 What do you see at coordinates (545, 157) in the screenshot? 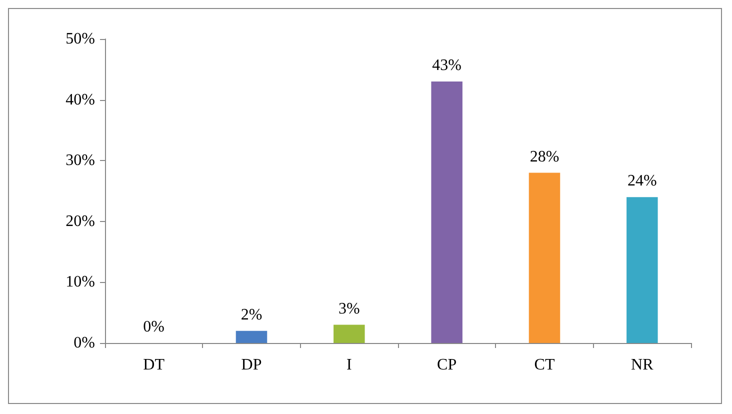
I see `data-label: 28%` at bounding box center [545, 157].